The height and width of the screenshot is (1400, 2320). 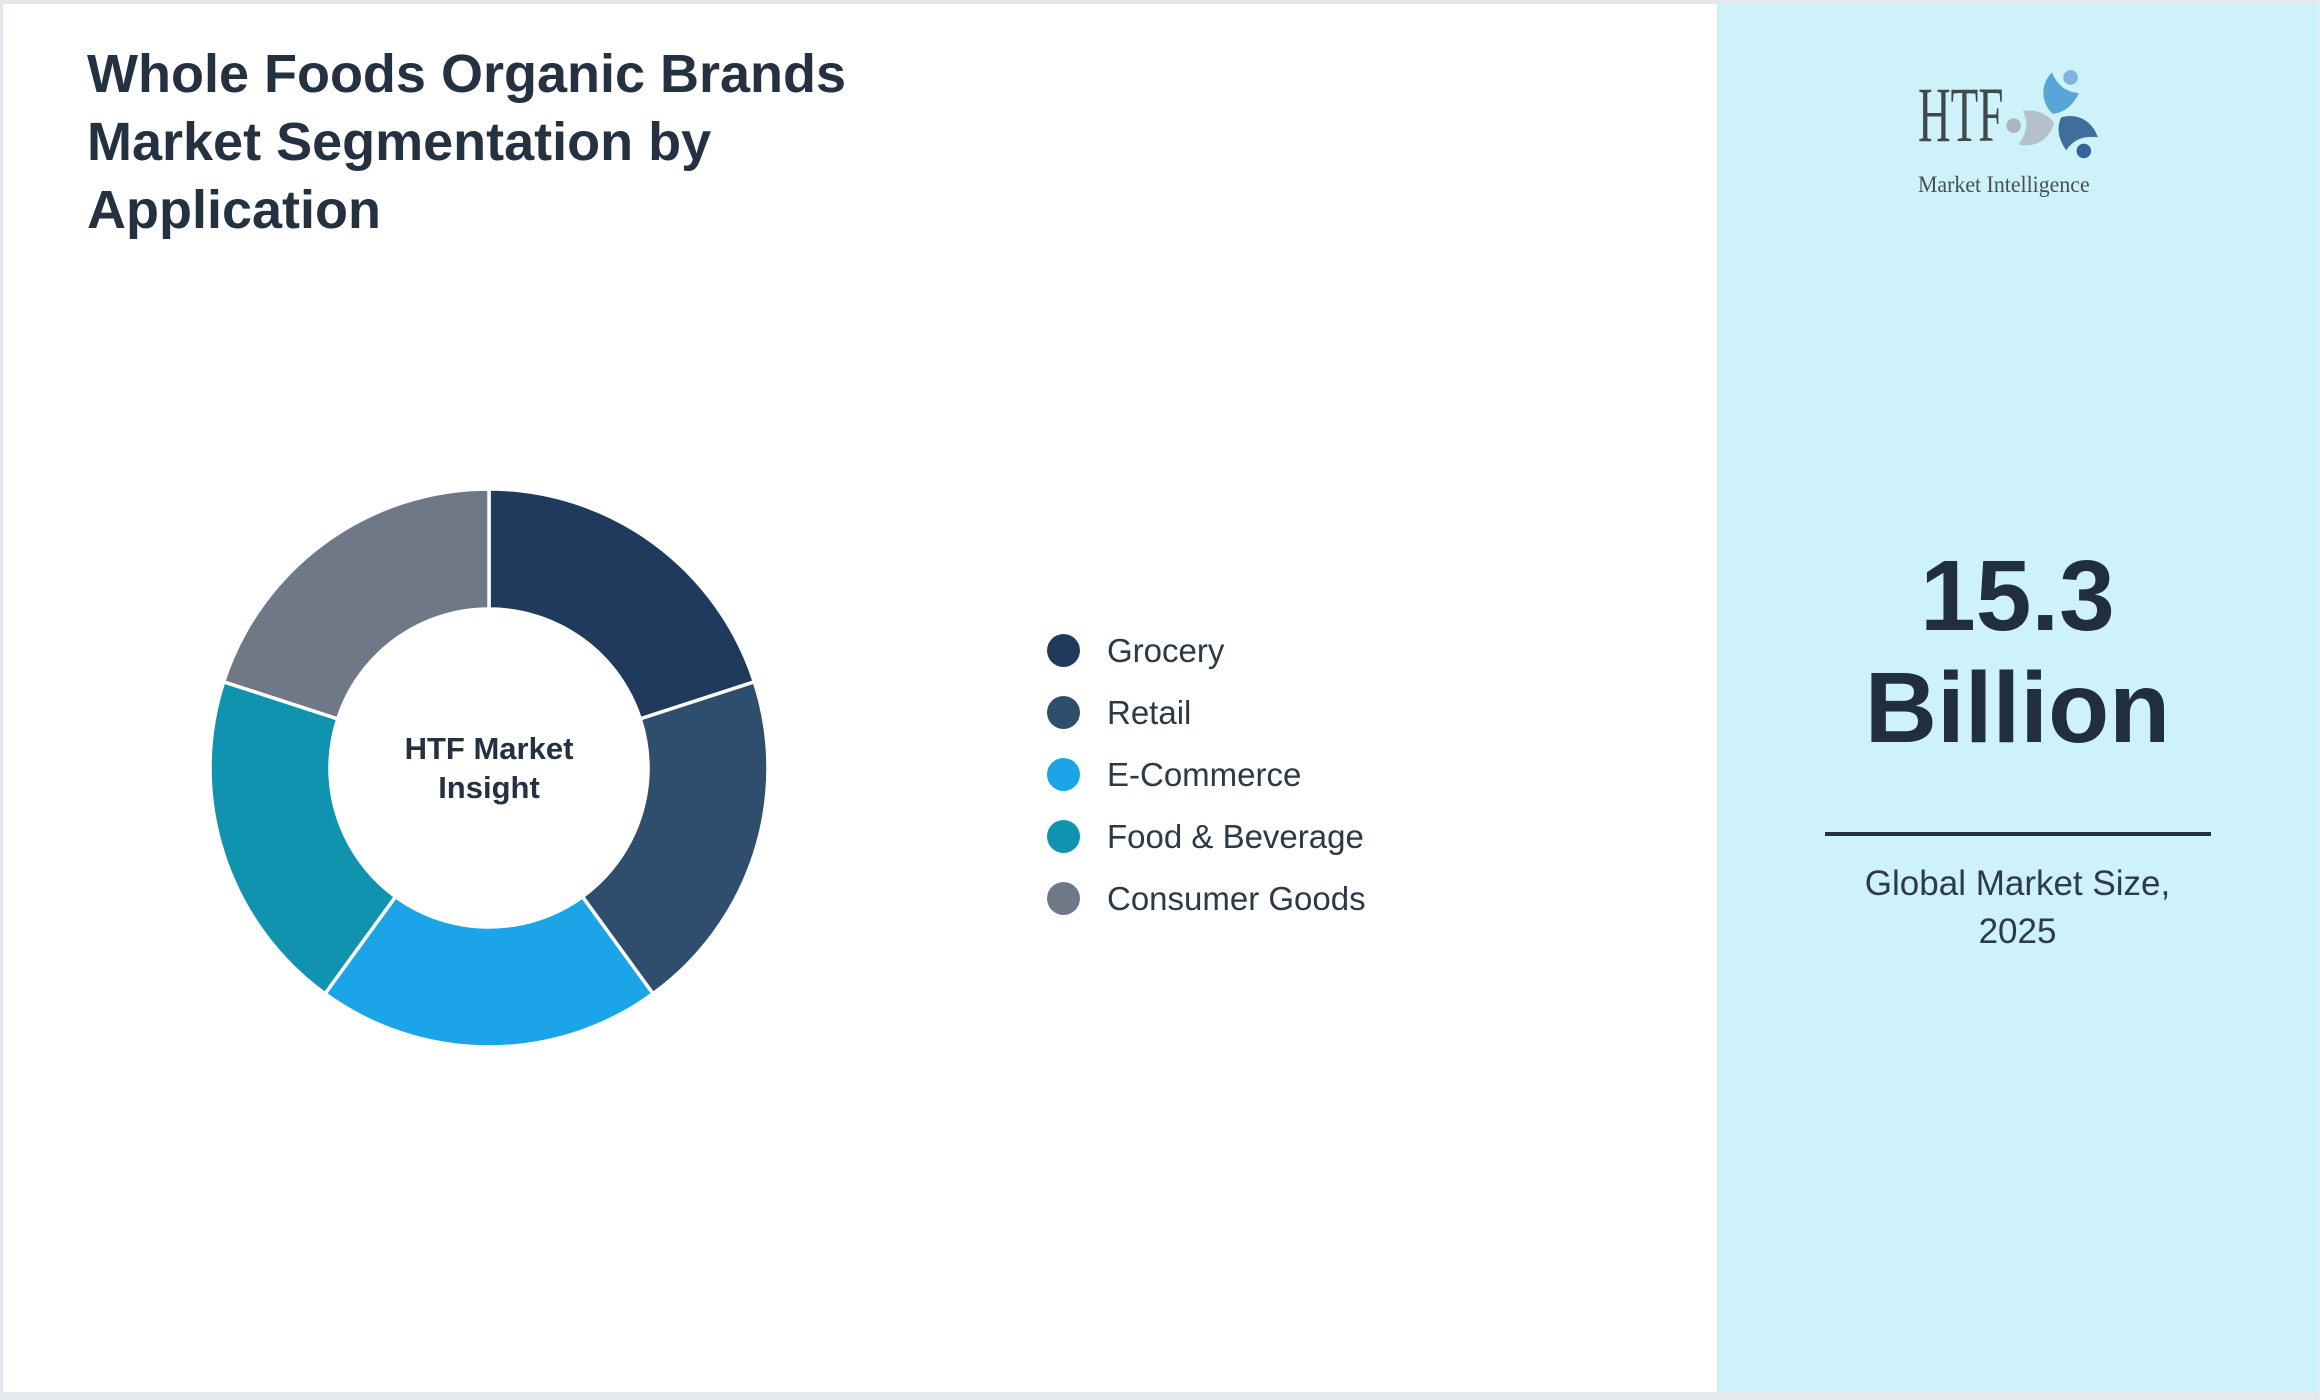 I want to click on donut-chart, so click(x=489, y=768).